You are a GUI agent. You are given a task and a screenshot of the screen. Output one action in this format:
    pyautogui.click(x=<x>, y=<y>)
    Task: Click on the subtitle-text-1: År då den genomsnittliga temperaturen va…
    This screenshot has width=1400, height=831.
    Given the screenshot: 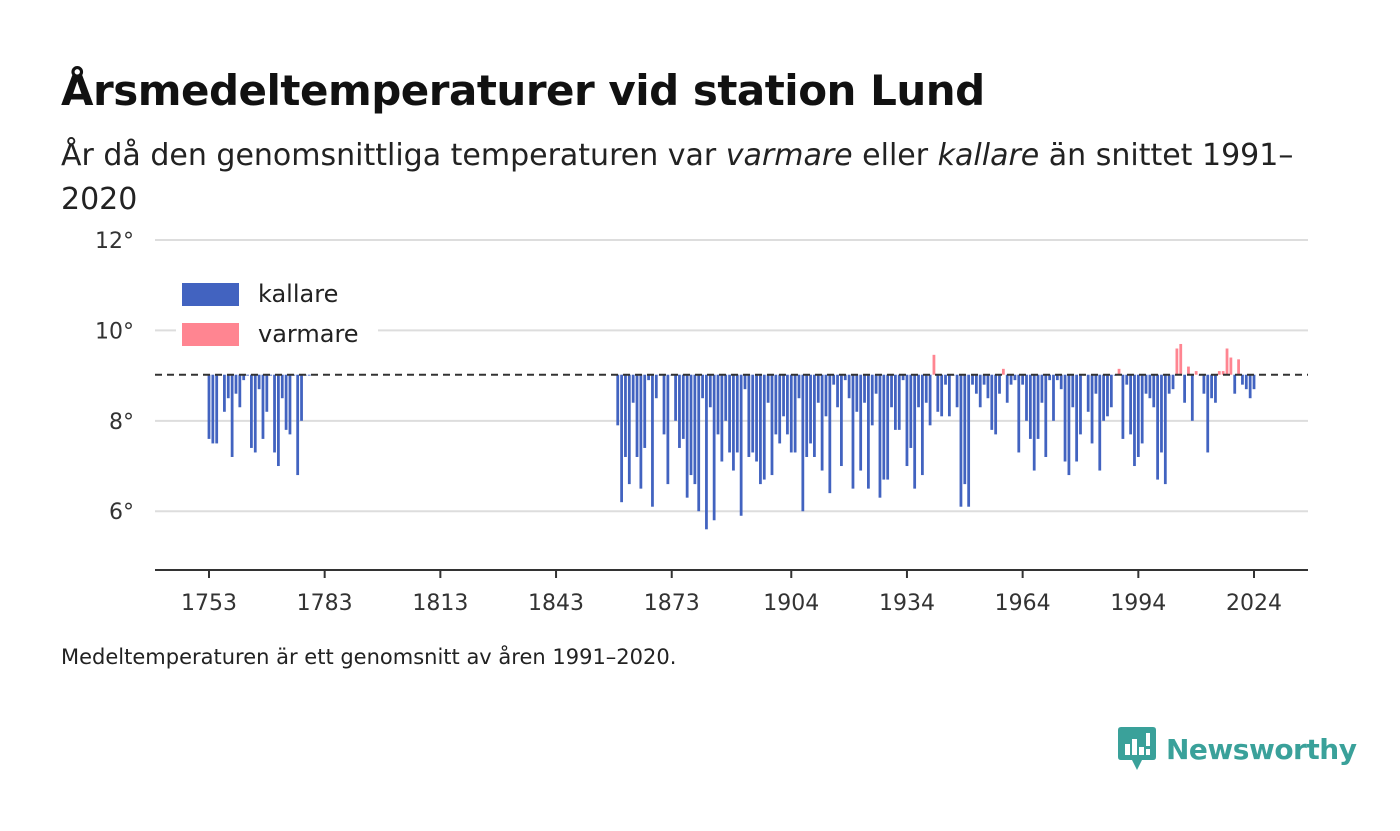 What is the action you would take?
    pyautogui.click(x=393, y=155)
    